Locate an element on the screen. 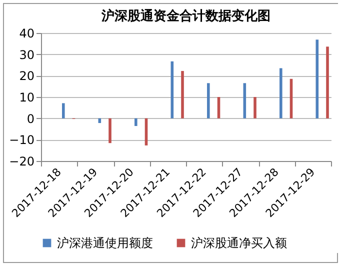  y-tick-label: 10 is located at coordinates (26, 97).